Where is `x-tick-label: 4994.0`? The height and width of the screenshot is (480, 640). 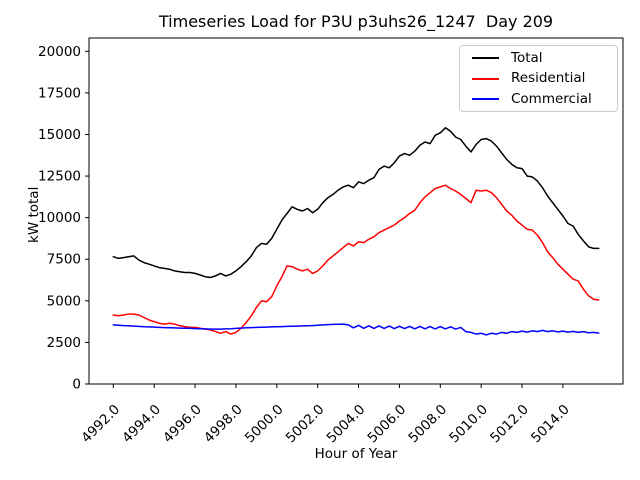 x-tick-label: 4994.0 is located at coordinates (141, 424).